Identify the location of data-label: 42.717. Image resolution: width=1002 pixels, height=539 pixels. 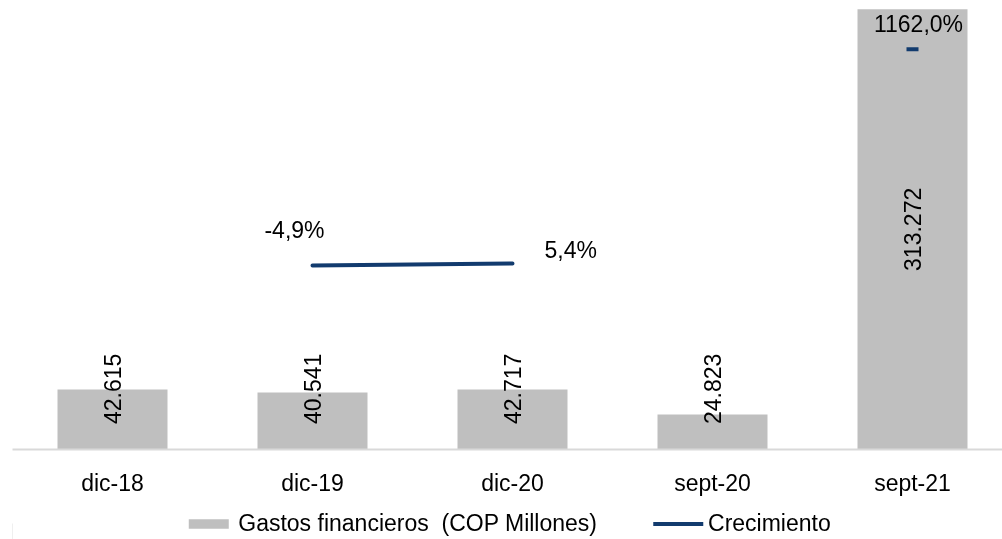
(513, 389).